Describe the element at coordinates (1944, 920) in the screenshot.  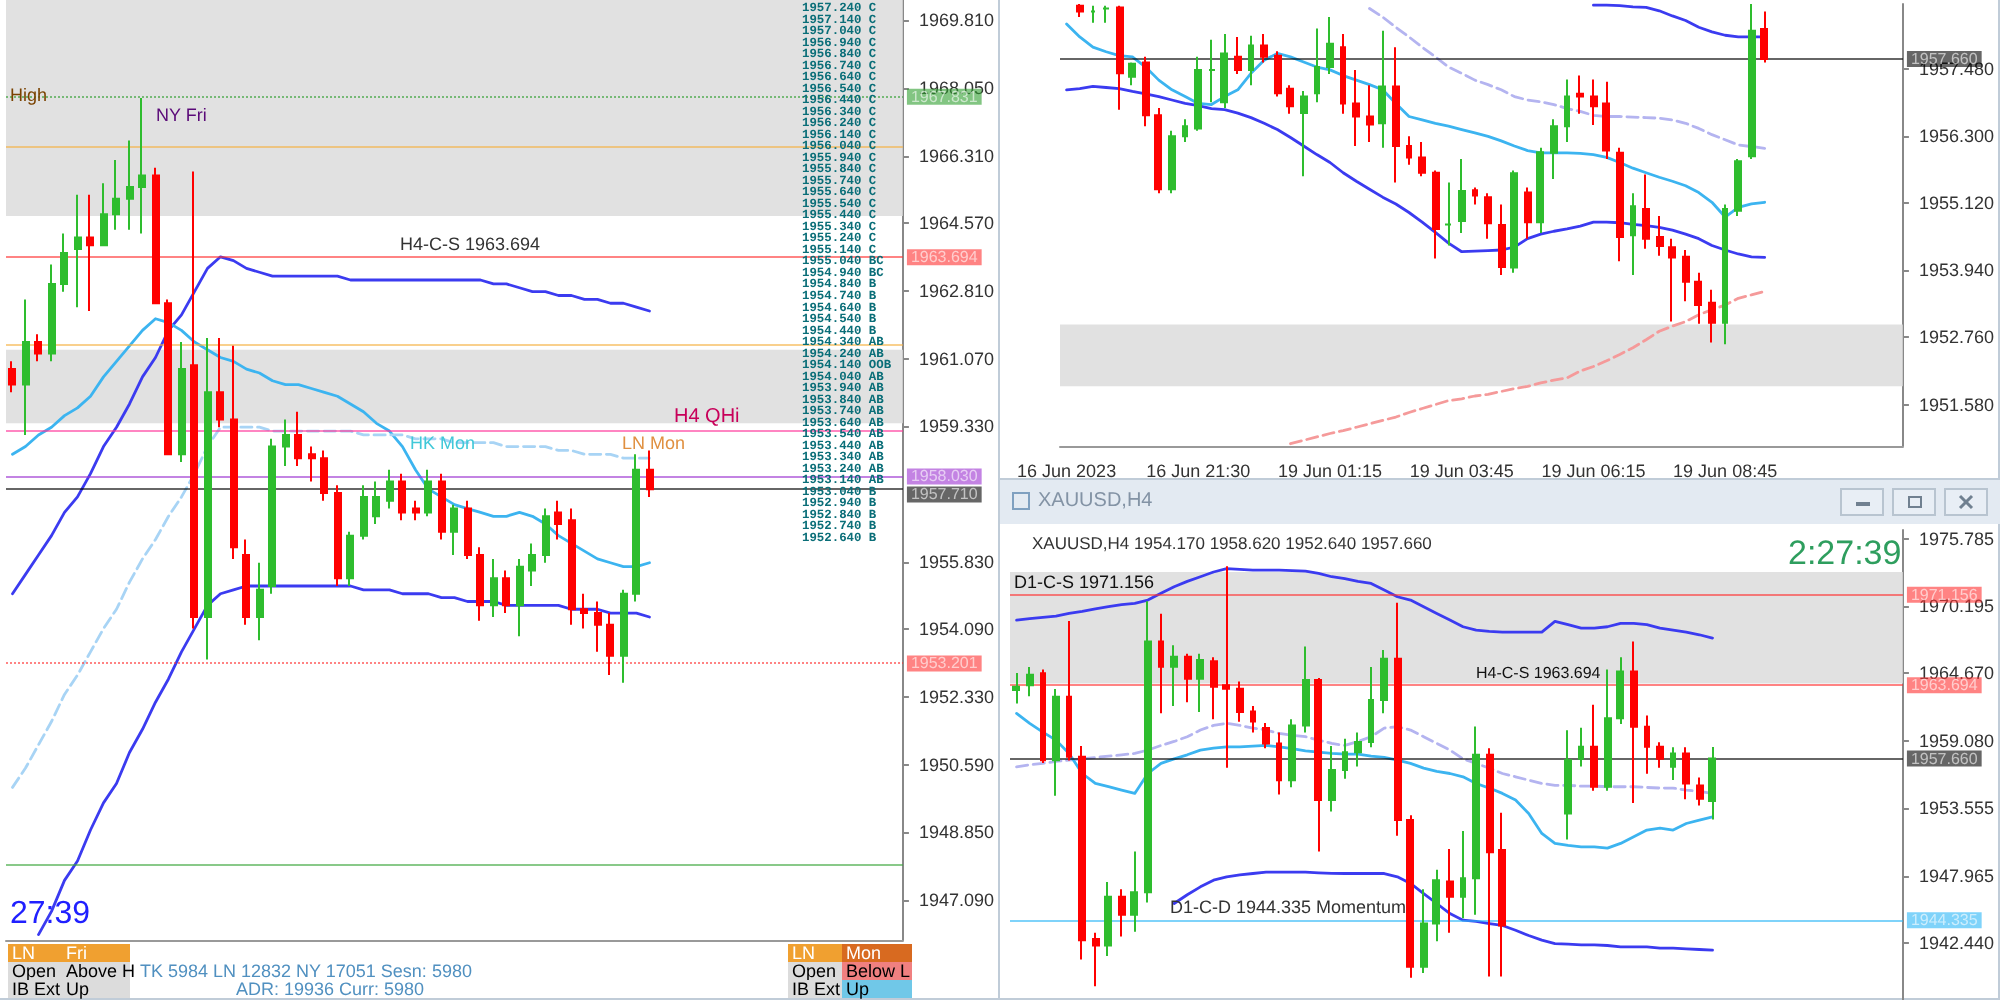
I see `ref-line-label: 1944.335` at that location.